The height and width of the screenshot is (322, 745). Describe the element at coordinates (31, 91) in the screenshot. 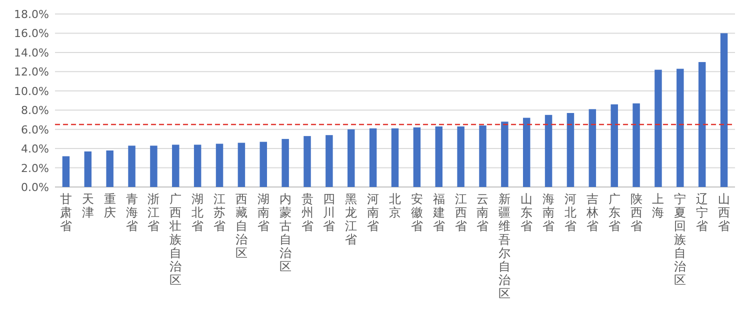

I see `y-tick-label: 10.0%` at that location.